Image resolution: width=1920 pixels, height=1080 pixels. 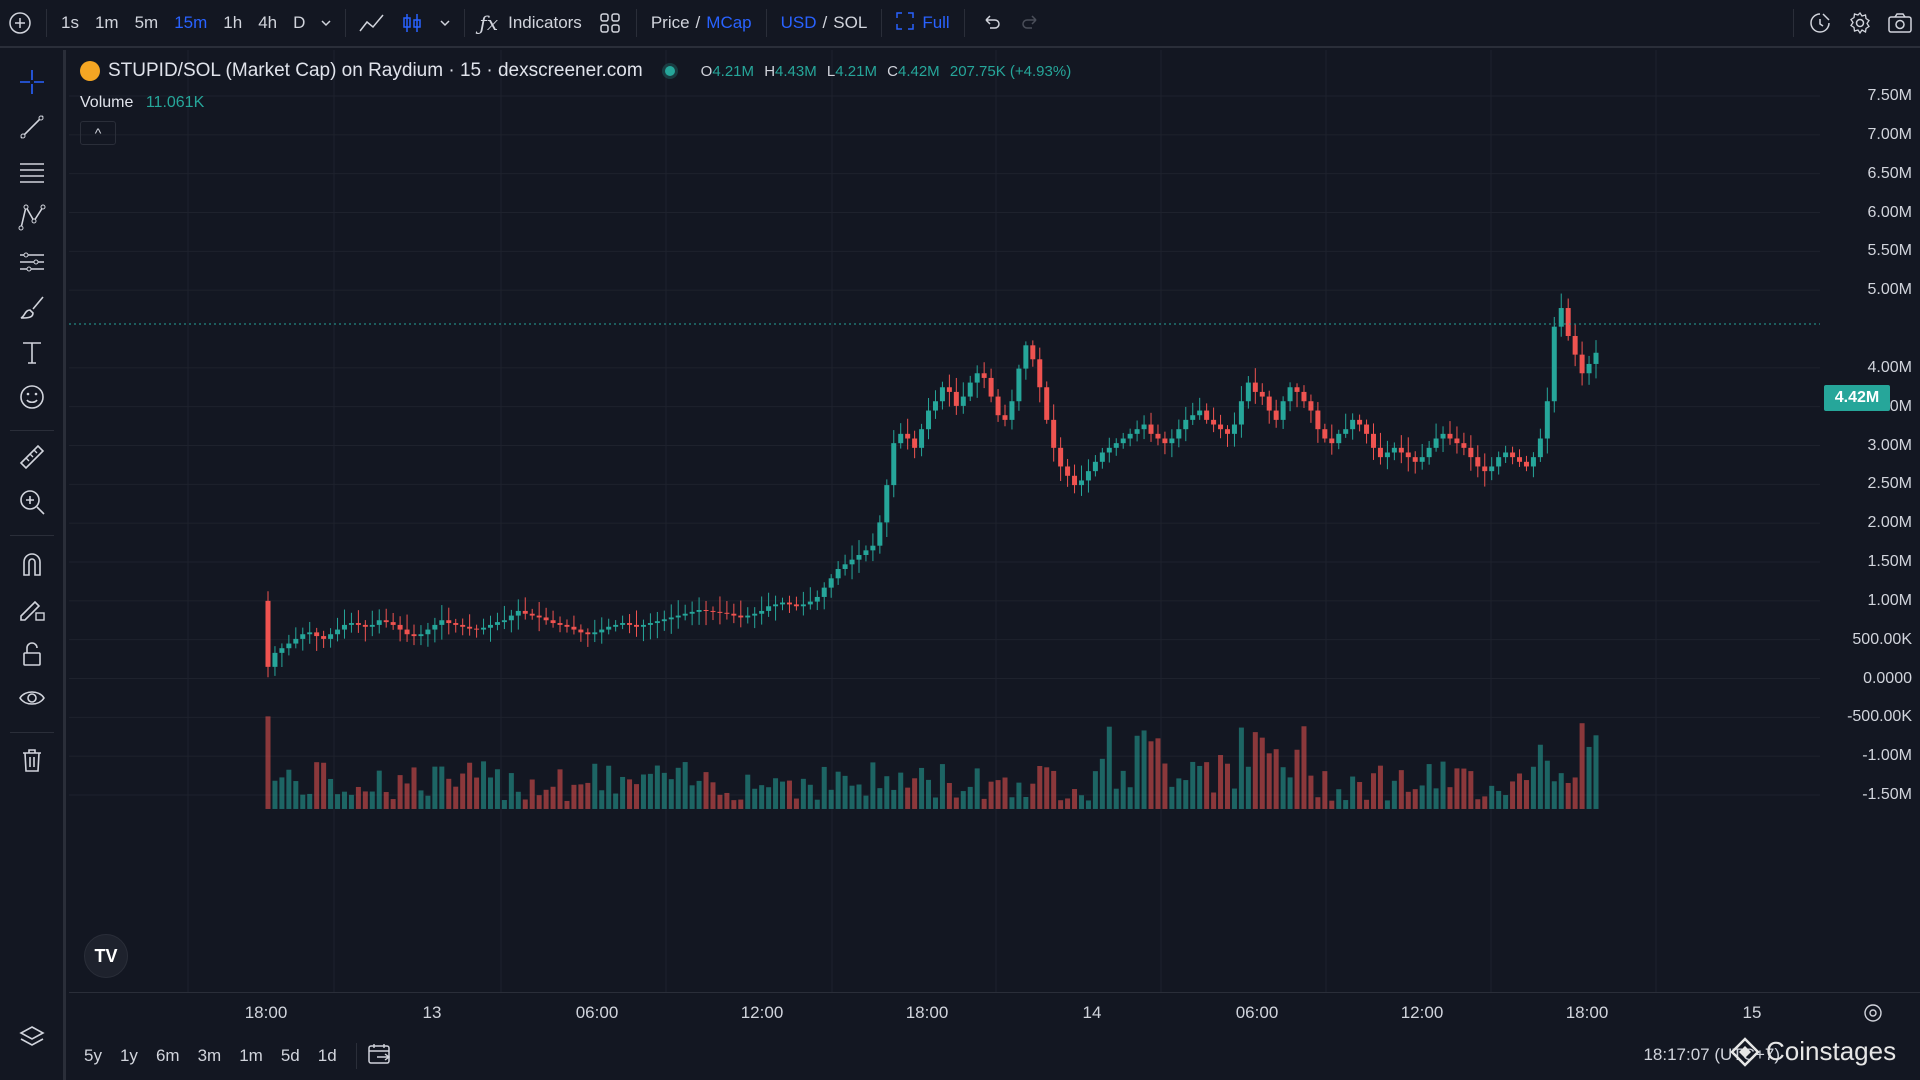 I want to click on forecasting-icon, so click(x=32, y=262).